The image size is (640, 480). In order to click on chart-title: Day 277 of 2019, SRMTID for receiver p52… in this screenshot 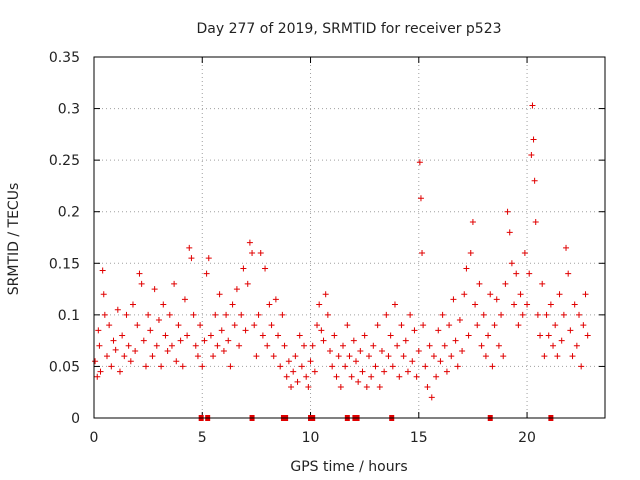, I will do `click(348, 29)`.